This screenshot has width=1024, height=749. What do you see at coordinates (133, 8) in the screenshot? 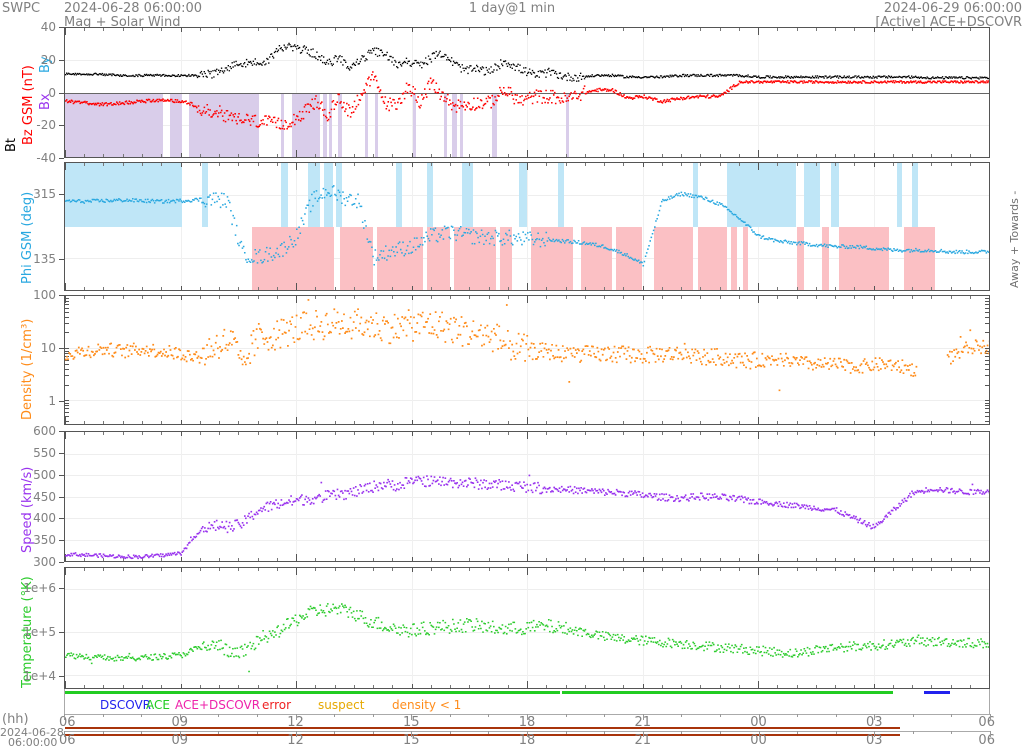
I see `start-datetime-label: 2024-06-28 06:00:00` at bounding box center [133, 8].